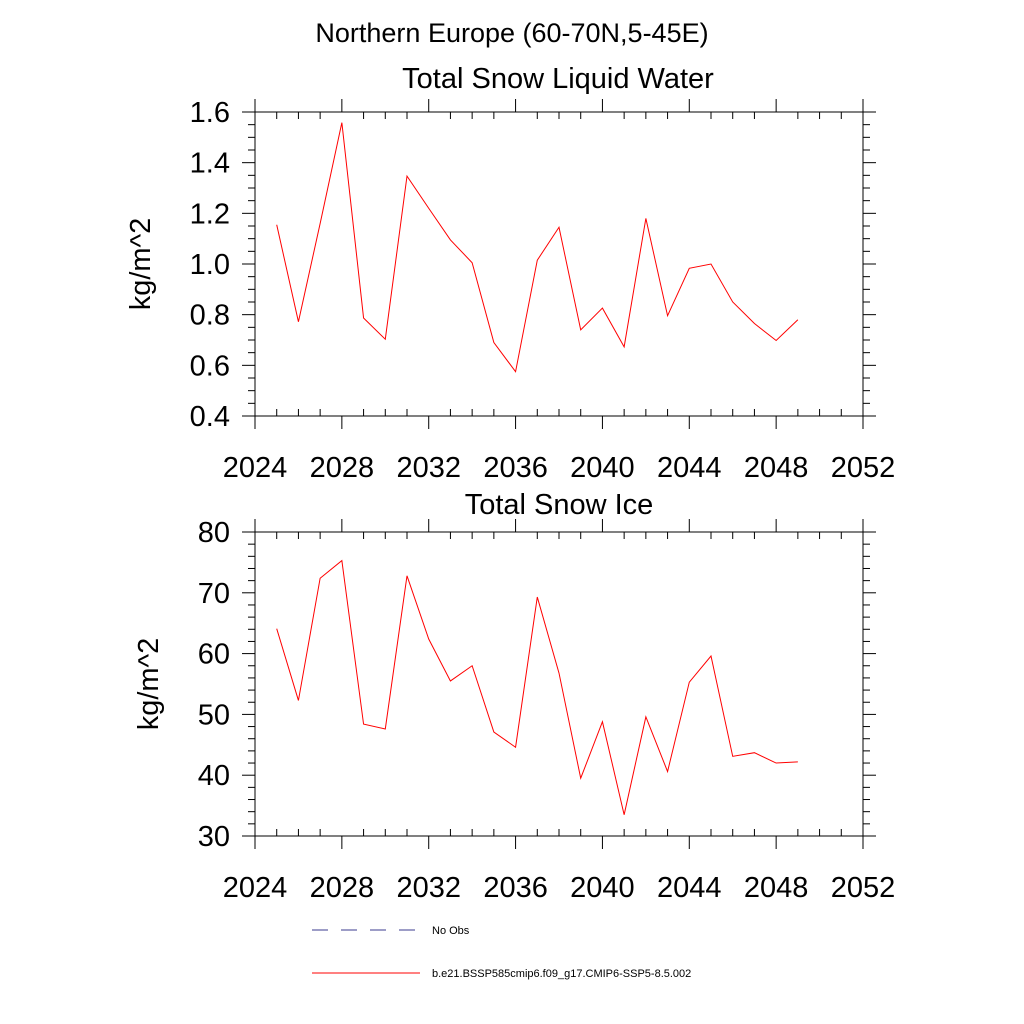 The image size is (1024, 1024). Describe the element at coordinates (214, 837) in the screenshot. I see `y-tick-label-30: 30` at that location.